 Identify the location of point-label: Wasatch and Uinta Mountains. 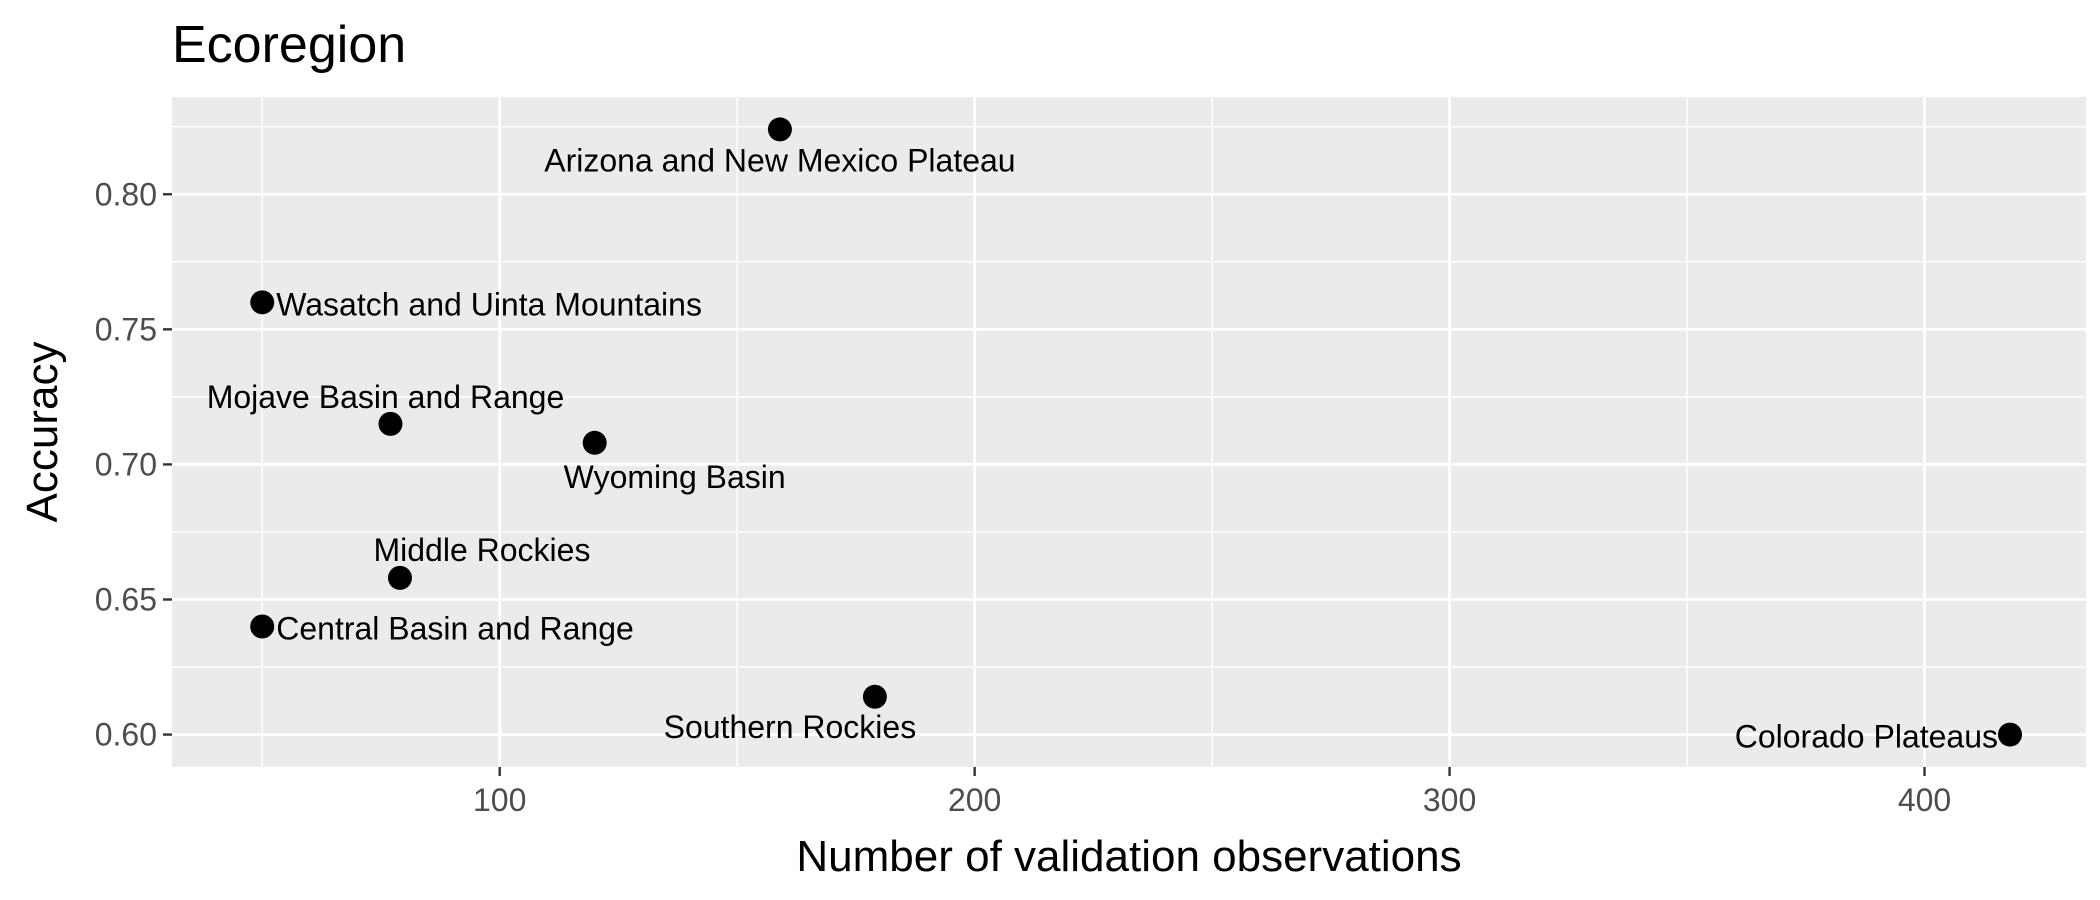
(489, 304).